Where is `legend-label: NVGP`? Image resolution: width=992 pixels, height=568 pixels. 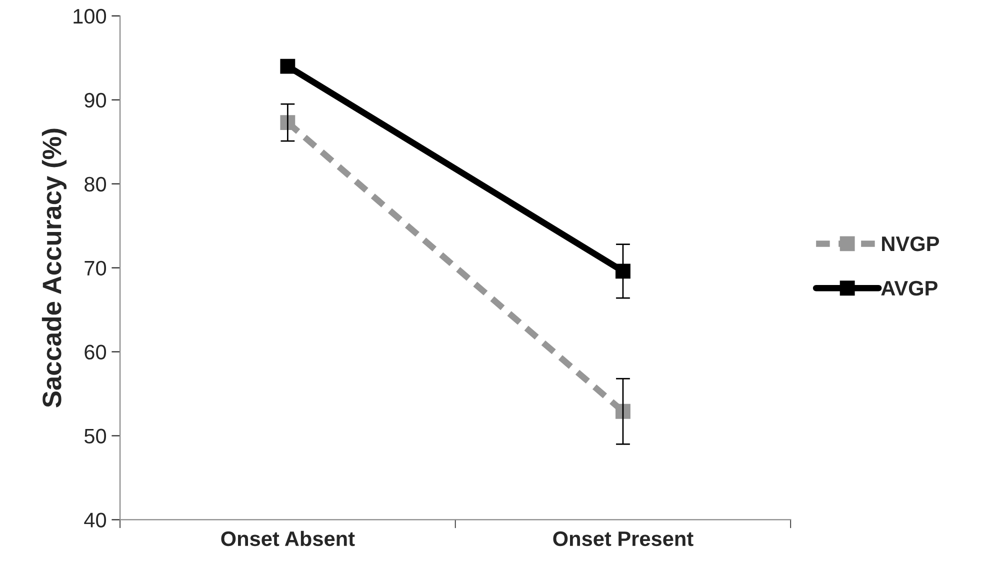 legend-label: NVGP is located at coordinates (910, 244).